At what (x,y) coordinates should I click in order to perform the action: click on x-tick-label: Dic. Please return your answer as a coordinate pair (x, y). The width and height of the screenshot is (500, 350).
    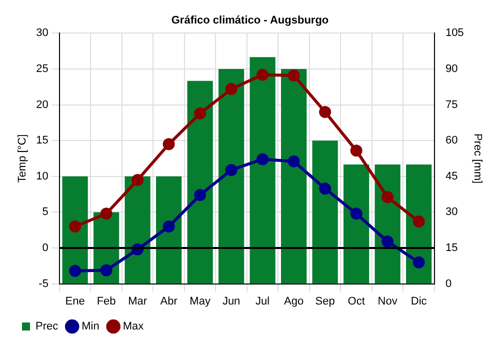
    Looking at the image, I should click on (419, 301).